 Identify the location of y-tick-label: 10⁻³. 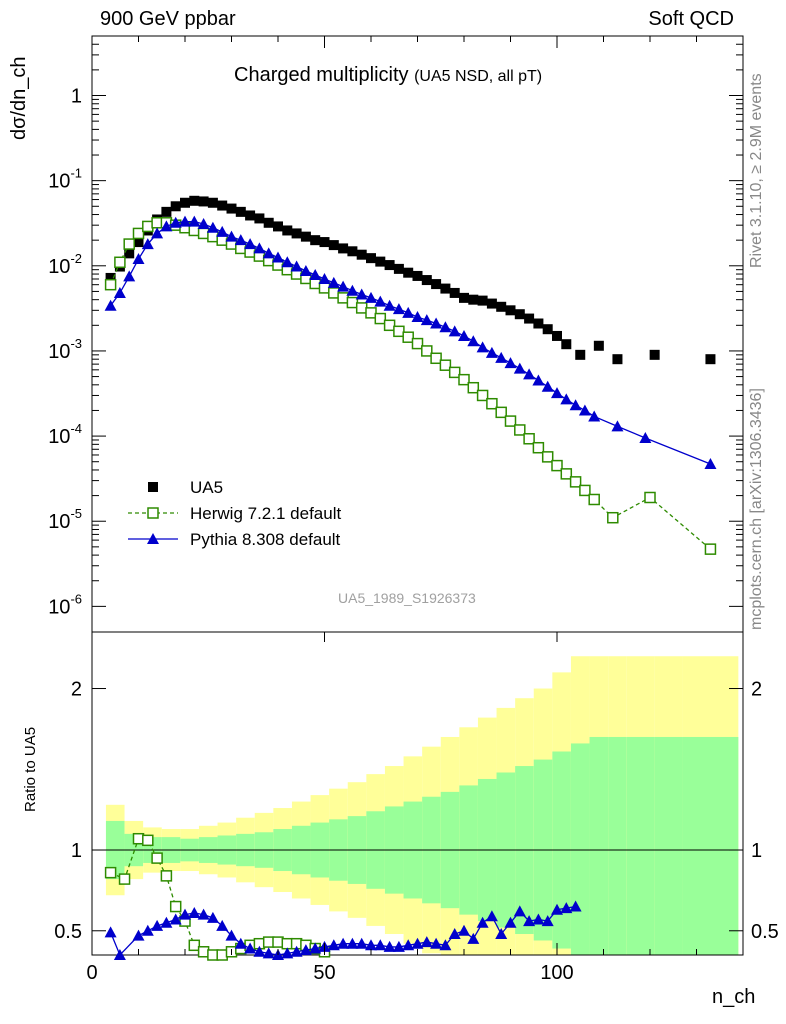
(65, 349).